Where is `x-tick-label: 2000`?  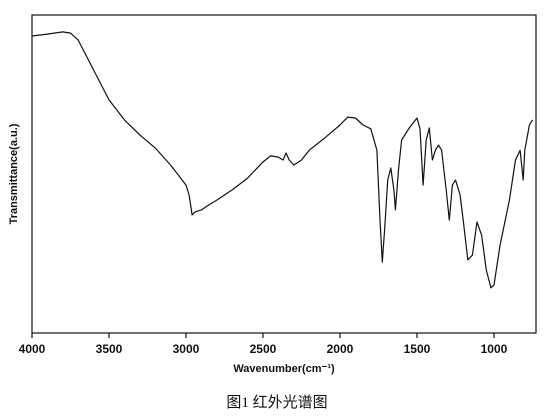 x-tick-label: 2000 is located at coordinates (340, 349).